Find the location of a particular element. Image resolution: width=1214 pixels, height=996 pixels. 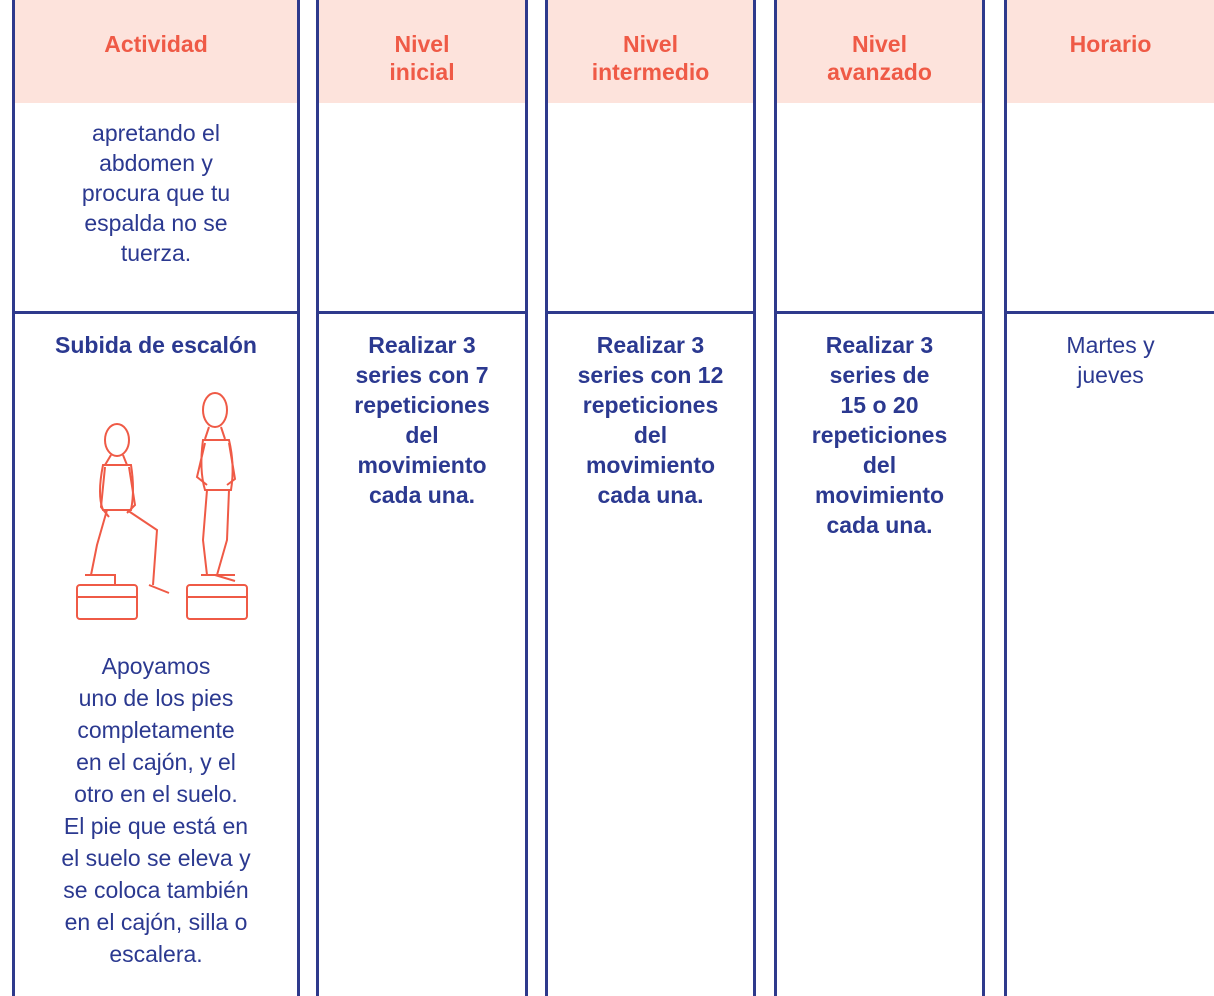

illustration is located at coordinates (162, 506).